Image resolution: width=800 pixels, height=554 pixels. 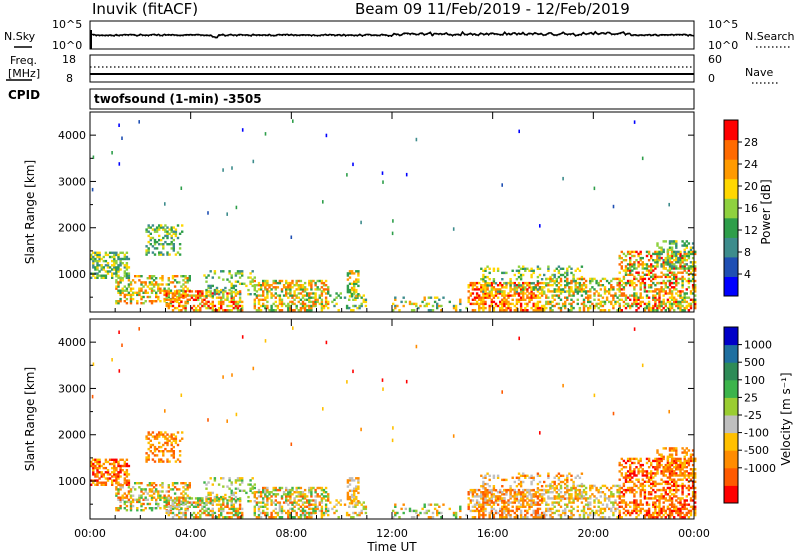 I want to click on power-ytick-label: 3000, so click(x=72, y=181).